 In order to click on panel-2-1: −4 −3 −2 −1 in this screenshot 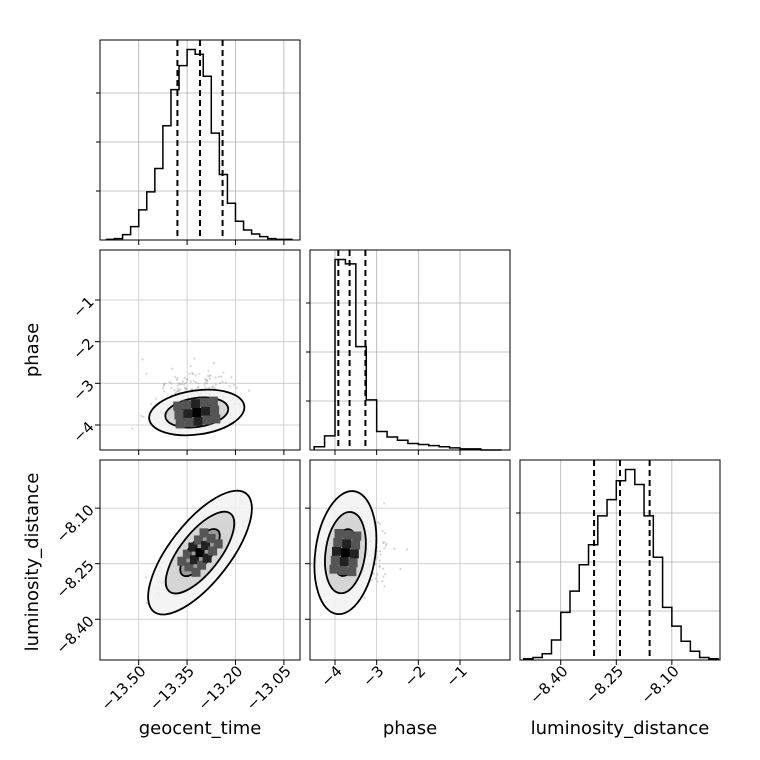, I will do `click(408, 574)`.